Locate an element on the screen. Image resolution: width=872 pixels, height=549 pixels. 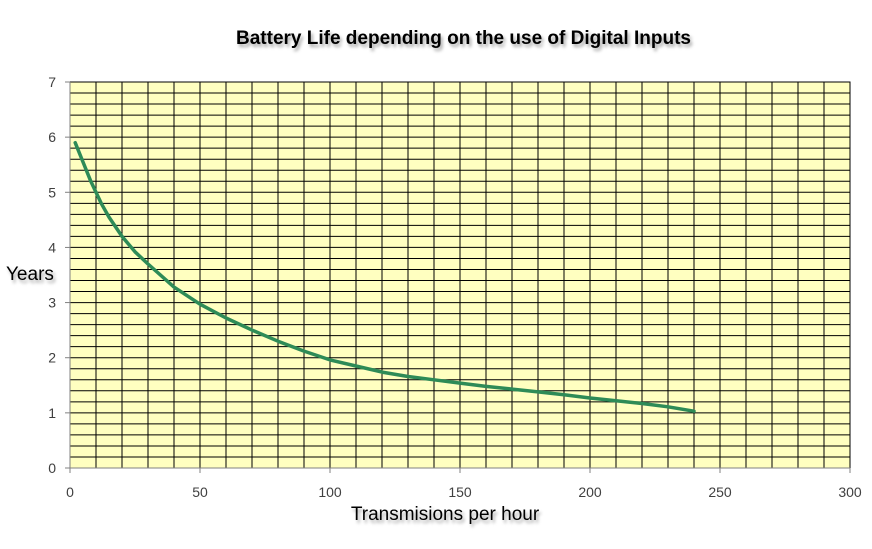
x-tick-label: 50 is located at coordinates (200, 492).